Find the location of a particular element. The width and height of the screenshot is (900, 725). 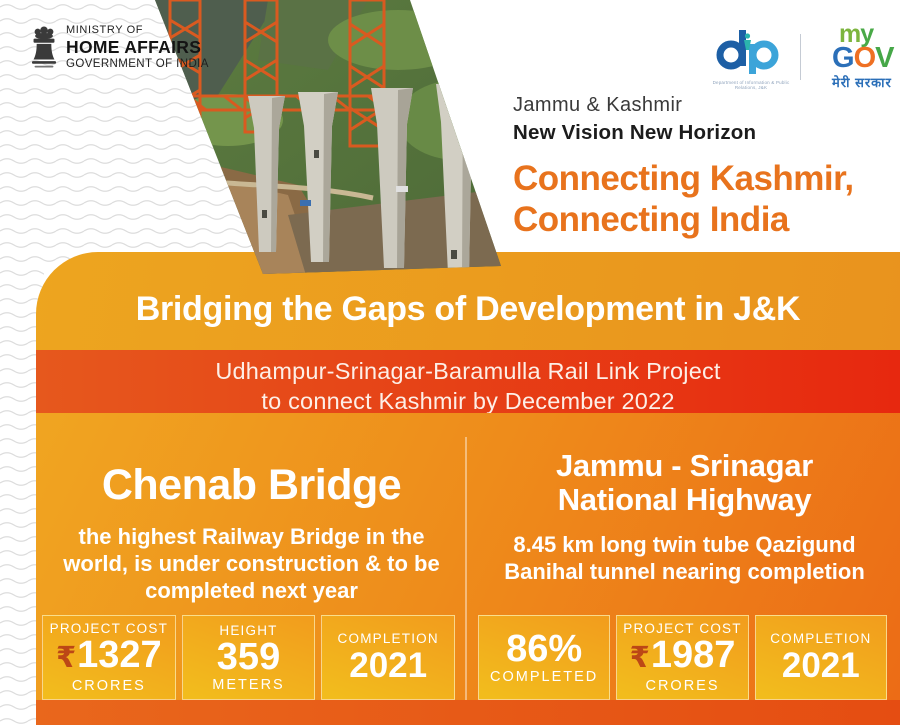

hero-headline-line2: Connecting India is located at coordinates (651, 219).